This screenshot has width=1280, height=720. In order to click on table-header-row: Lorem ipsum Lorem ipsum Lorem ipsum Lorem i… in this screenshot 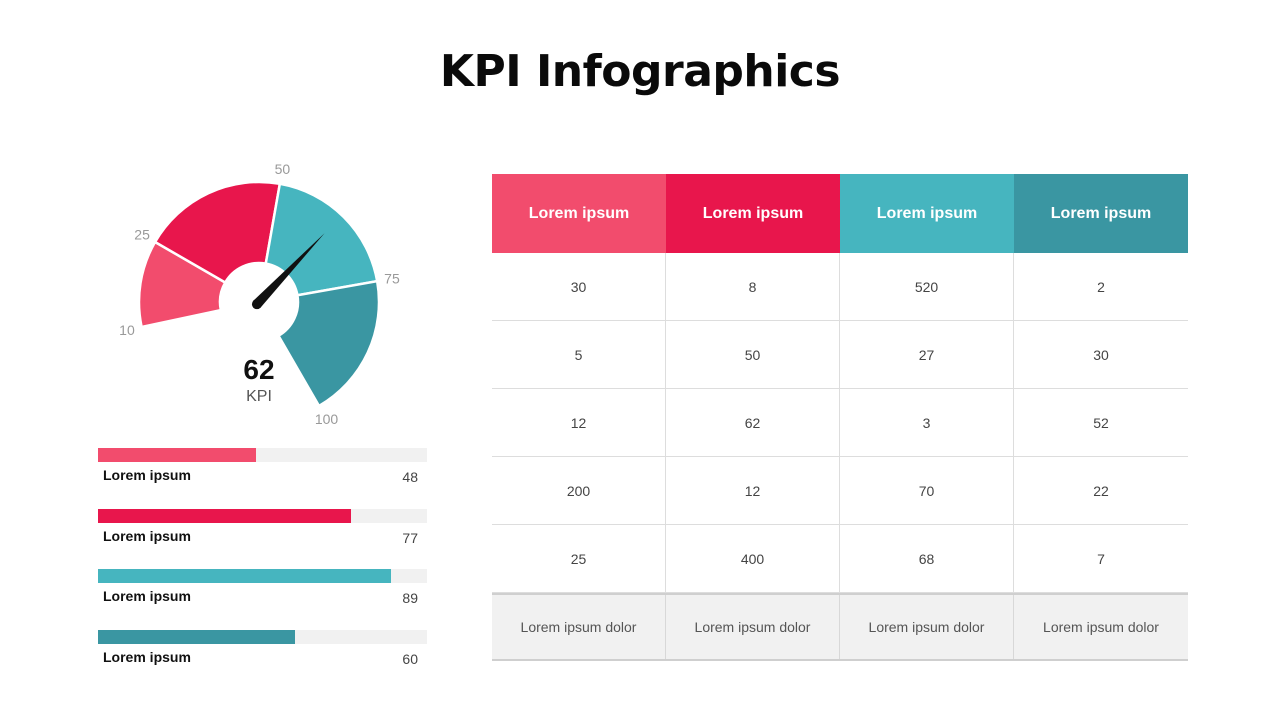, I will do `click(840, 213)`.